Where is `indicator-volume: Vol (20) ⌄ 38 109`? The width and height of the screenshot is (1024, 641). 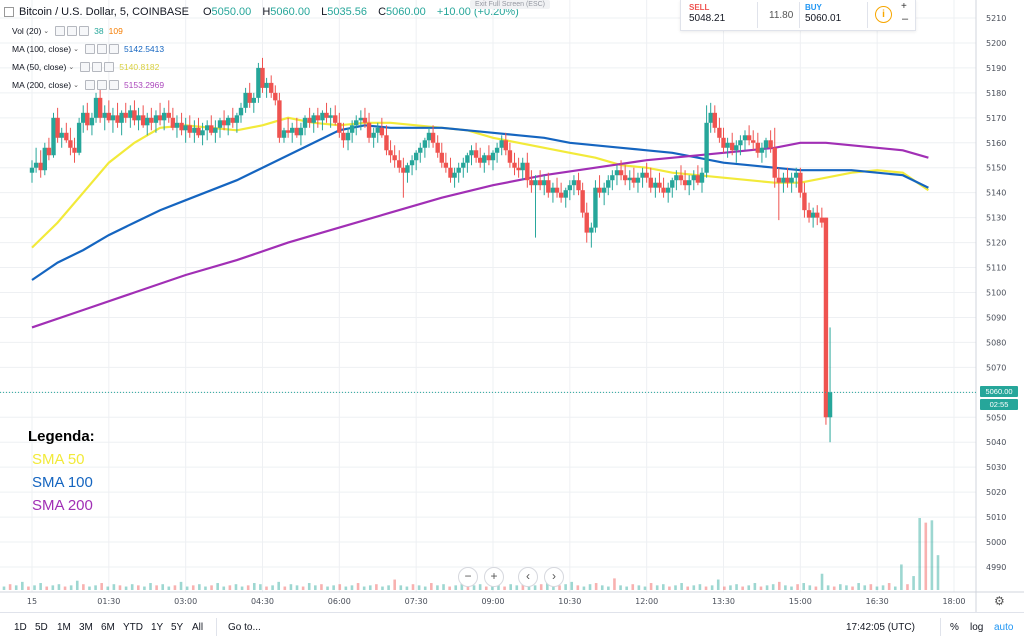 indicator-volume: Vol (20) ⌄ 38 109 is located at coordinates (67, 31).